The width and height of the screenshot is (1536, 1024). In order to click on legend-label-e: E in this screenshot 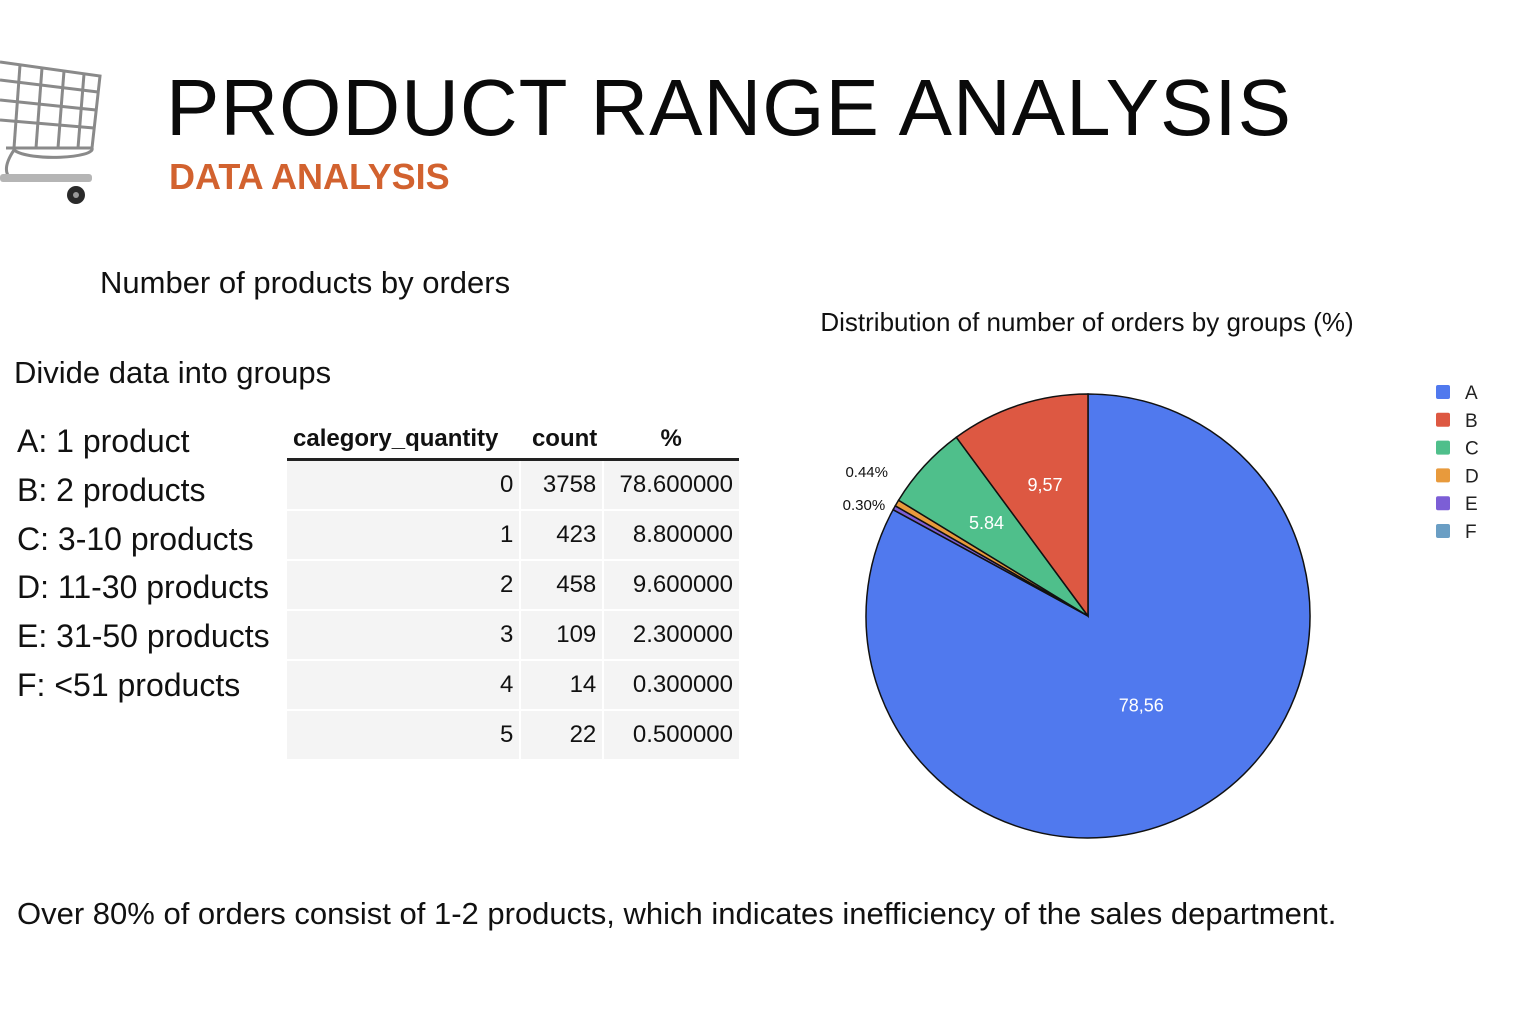, I will do `click(1471, 504)`.